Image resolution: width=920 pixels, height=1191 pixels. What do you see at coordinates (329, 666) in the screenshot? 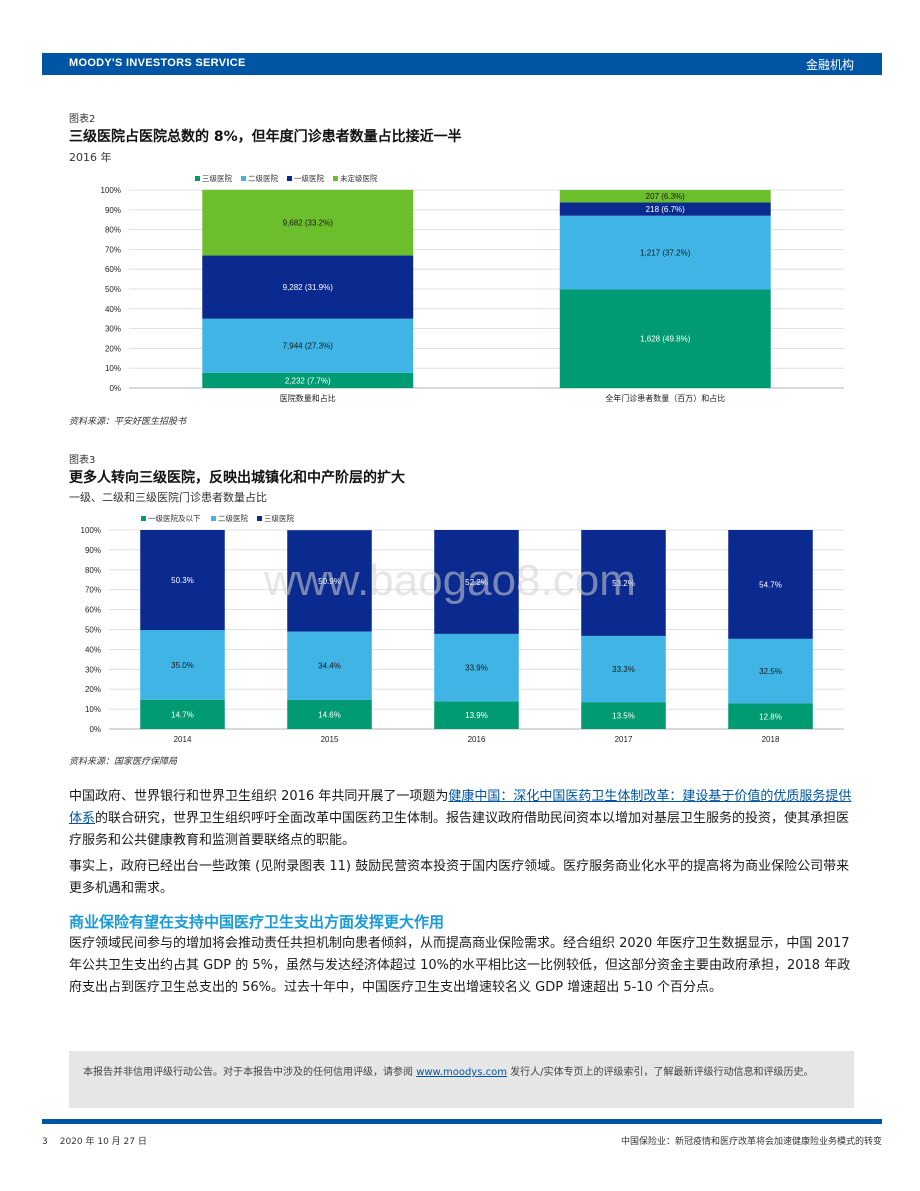
I see `data-label: 34.4%` at bounding box center [329, 666].